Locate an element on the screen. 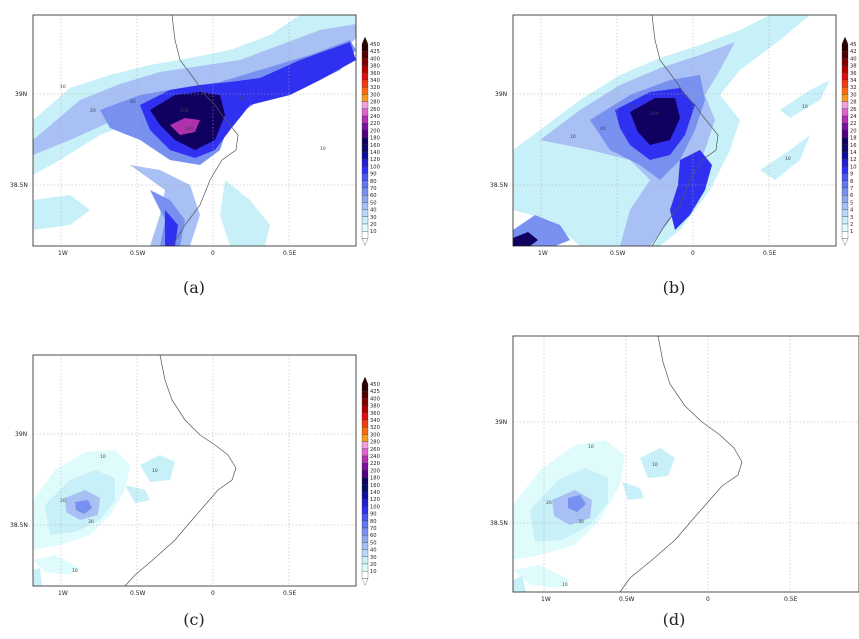  colorbar-label: 320 is located at coordinates (375, 88).